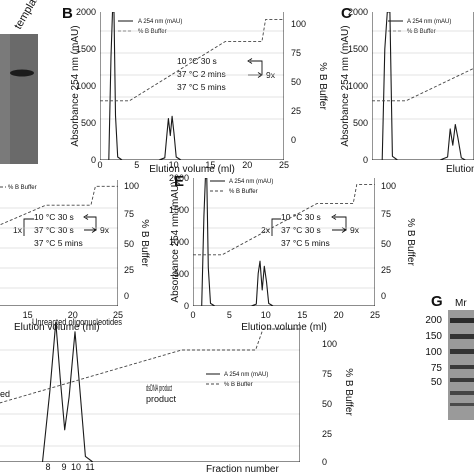 The image size is (474, 474). I want to click on gel-band, so click(22, 73).